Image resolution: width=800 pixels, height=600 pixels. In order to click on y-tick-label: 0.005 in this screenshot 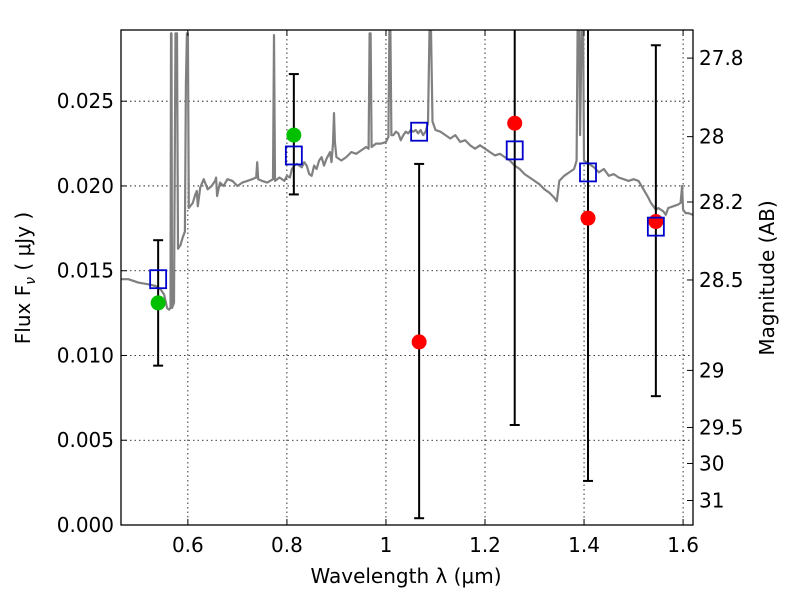, I will do `click(85, 440)`.